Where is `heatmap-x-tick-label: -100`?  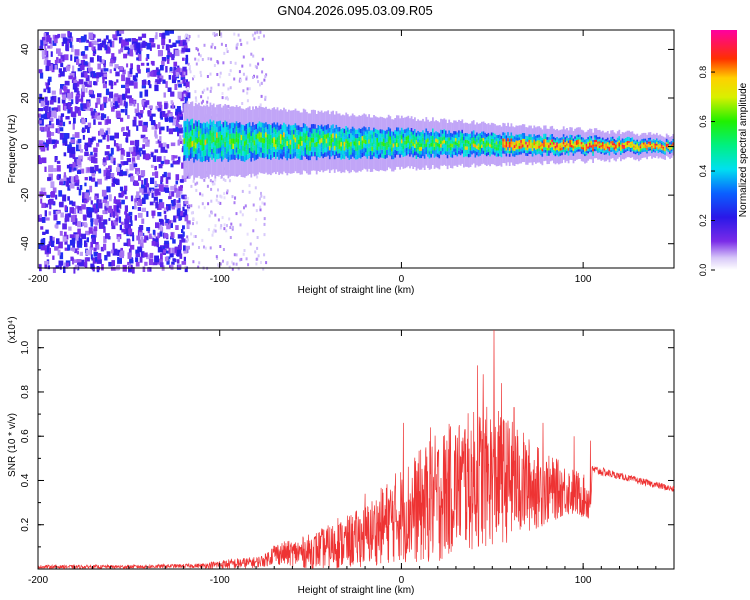 heatmap-x-tick-label: -100 is located at coordinates (220, 279).